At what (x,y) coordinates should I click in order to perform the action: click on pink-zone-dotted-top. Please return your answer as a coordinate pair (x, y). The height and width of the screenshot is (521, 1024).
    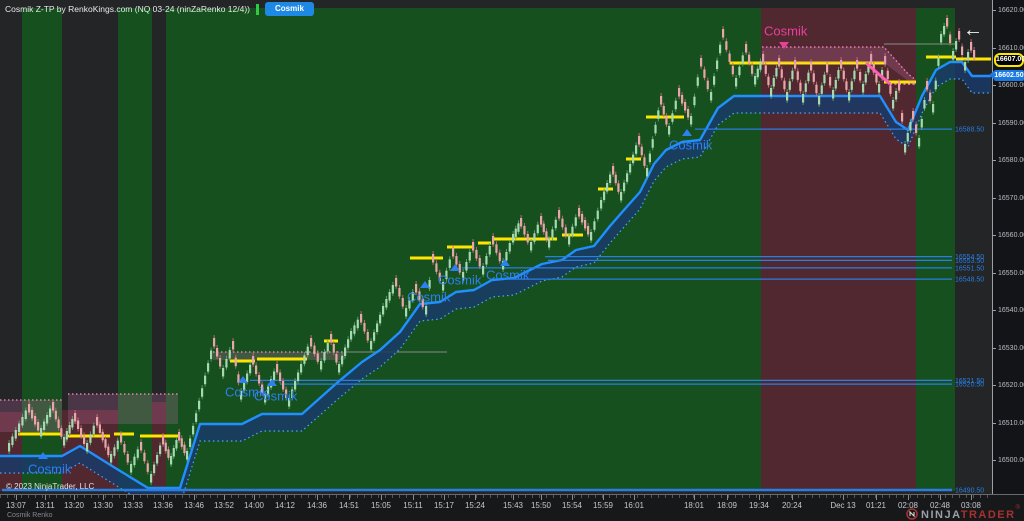
    Looking at the image, I should click on (839, 63).